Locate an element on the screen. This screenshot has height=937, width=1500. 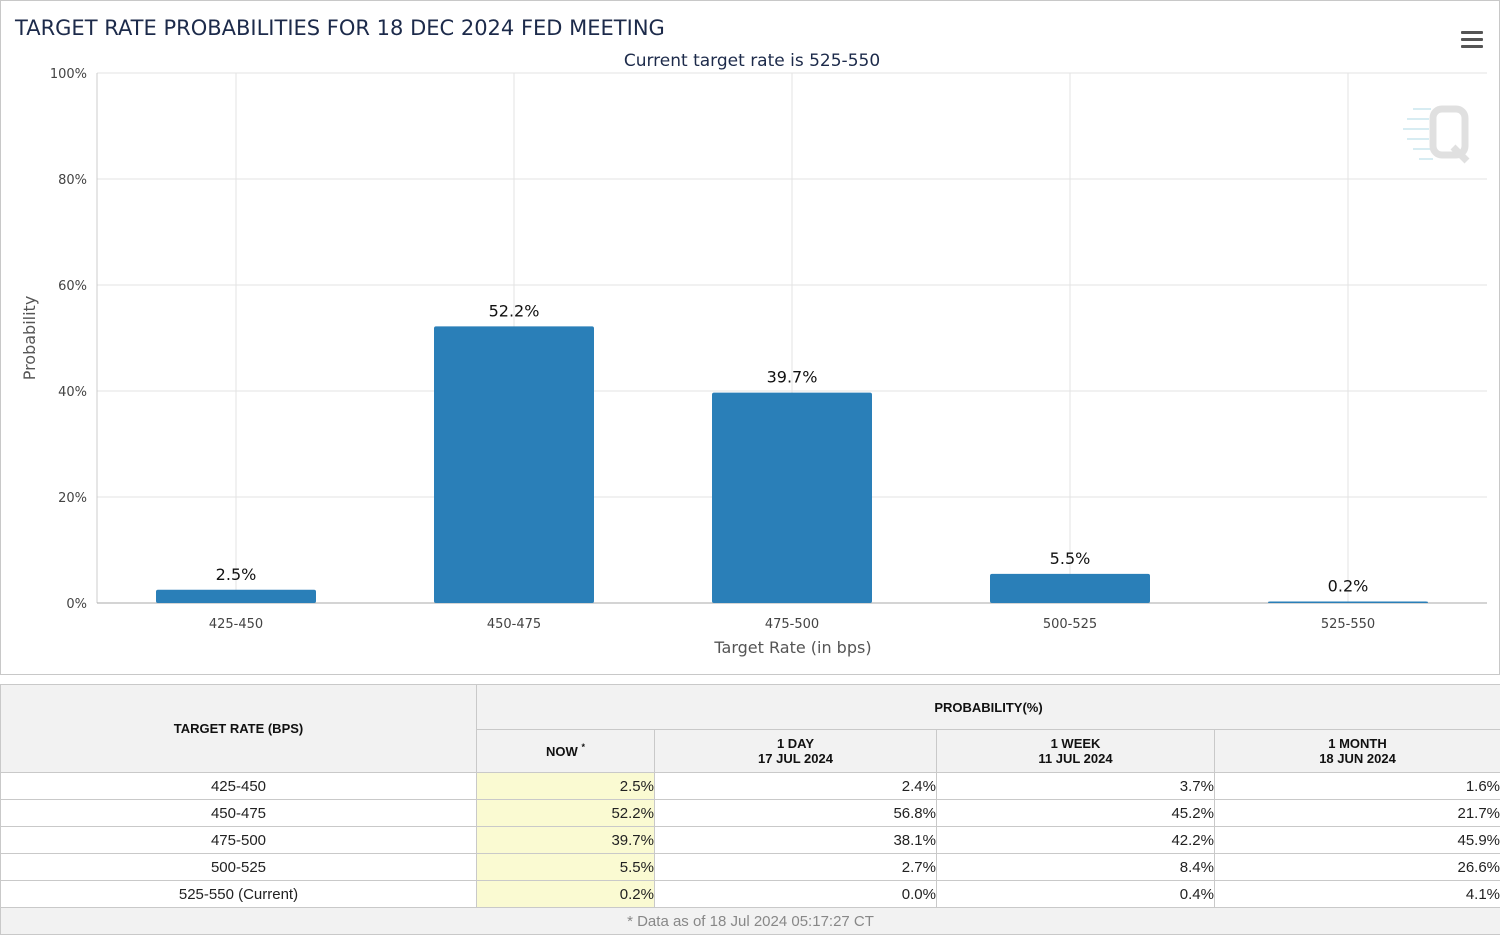
one-day-cell: 2.7% is located at coordinates (795, 867).